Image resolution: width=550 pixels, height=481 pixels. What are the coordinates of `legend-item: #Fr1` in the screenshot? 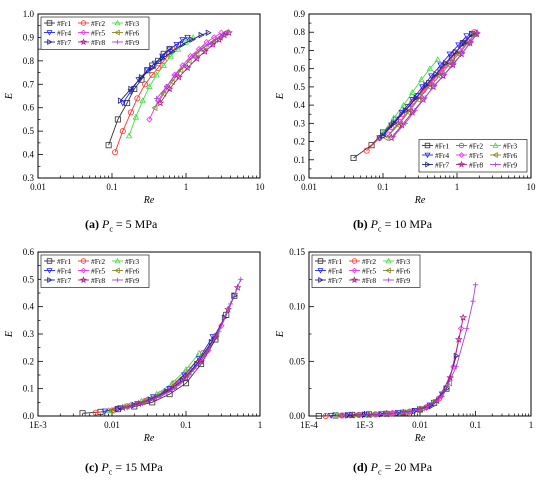 It's located at (328, 261).